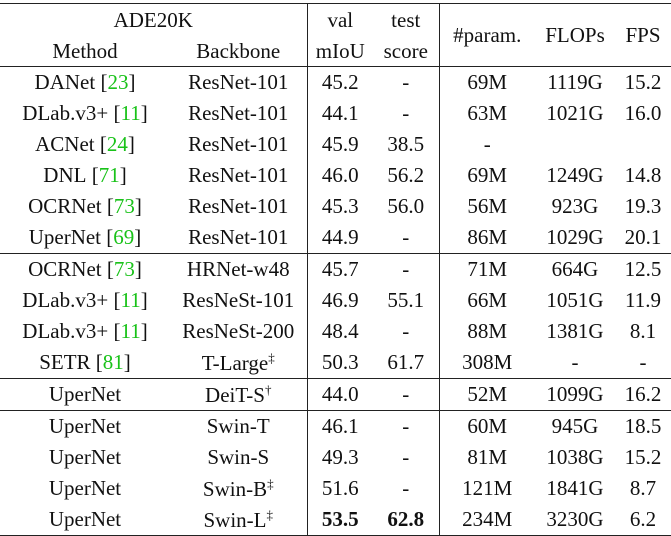 The width and height of the screenshot is (671, 536). I want to click on backbone-name: T-Large, so click(235, 362).